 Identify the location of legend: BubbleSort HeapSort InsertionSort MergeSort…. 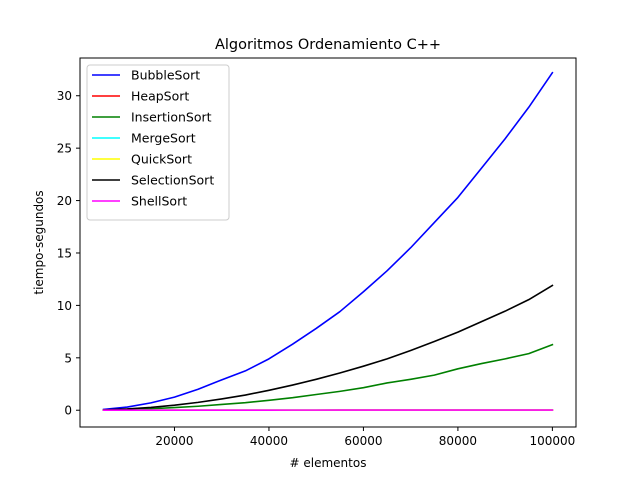
(158, 142).